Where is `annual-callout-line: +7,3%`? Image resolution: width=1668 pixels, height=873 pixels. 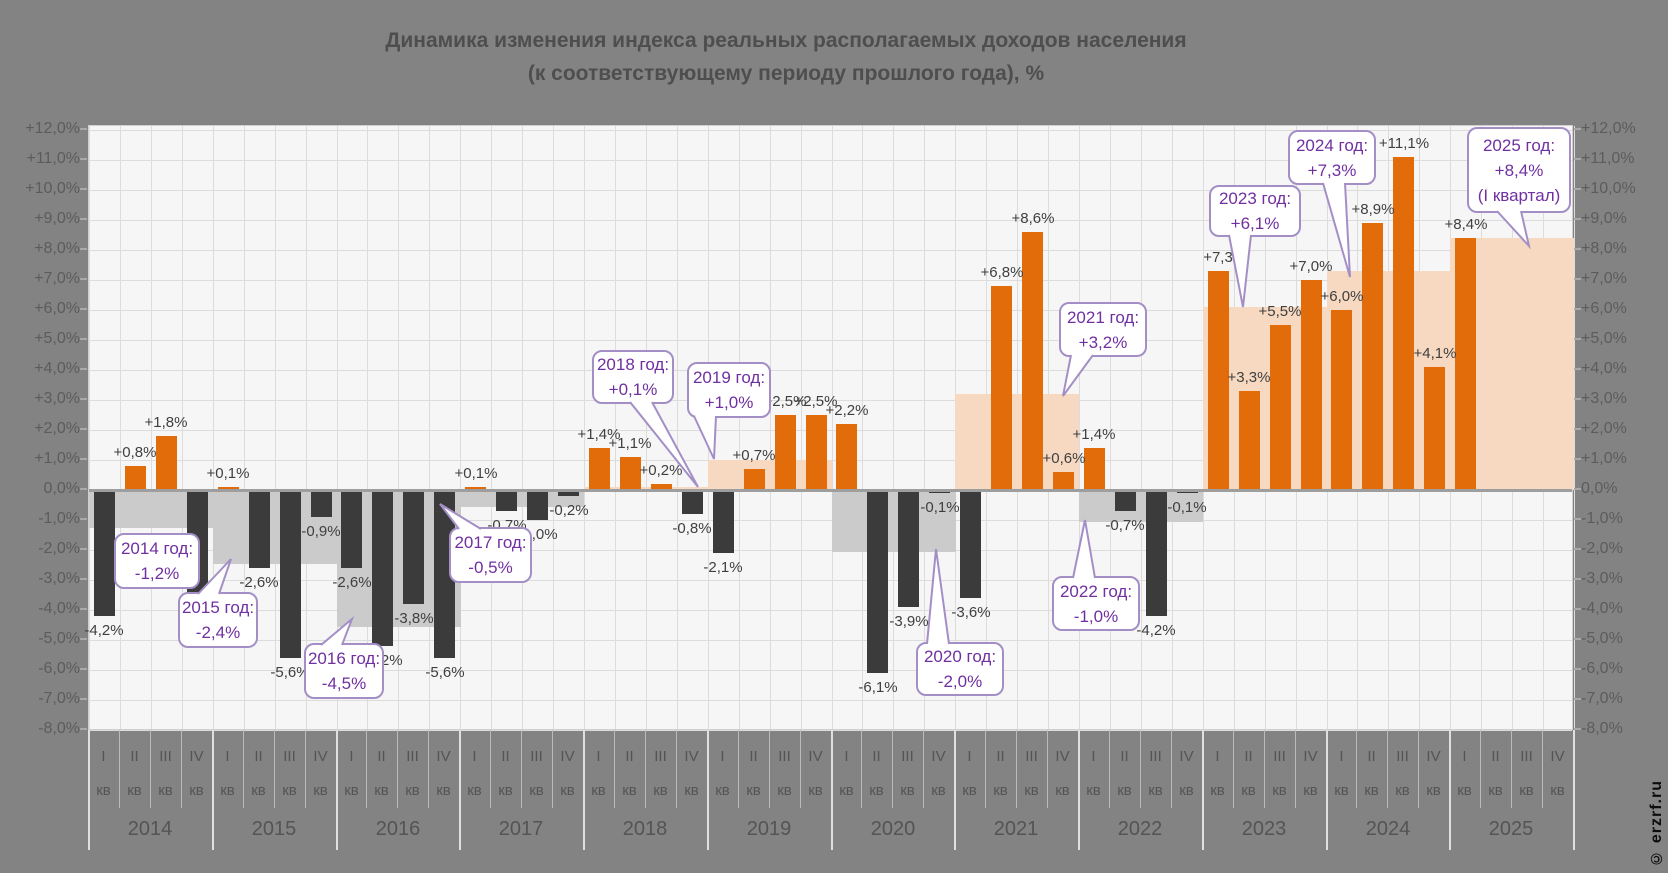 annual-callout-line: +7,3% is located at coordinates (1332, 170).